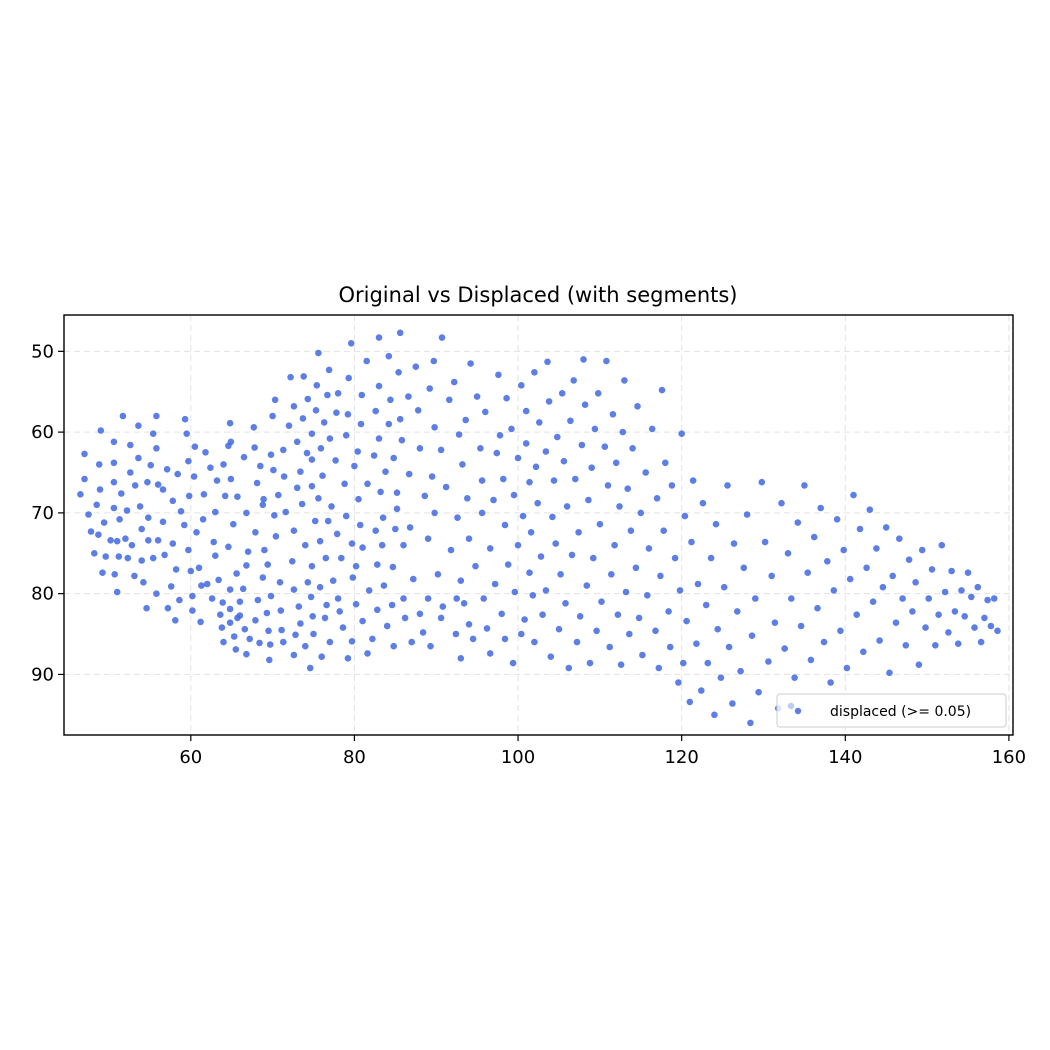  I want to click on x-tick-label: 160, so click(1009, 757).